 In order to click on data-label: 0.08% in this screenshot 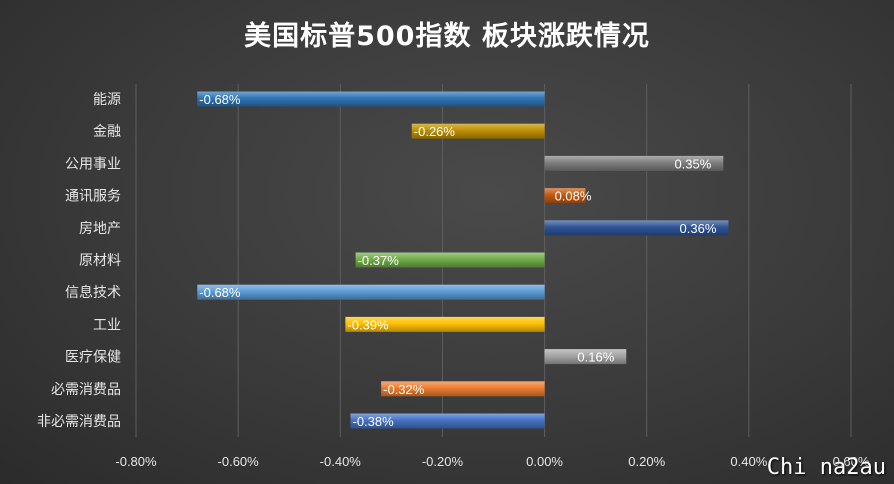, I will do `click(573, 196)`.